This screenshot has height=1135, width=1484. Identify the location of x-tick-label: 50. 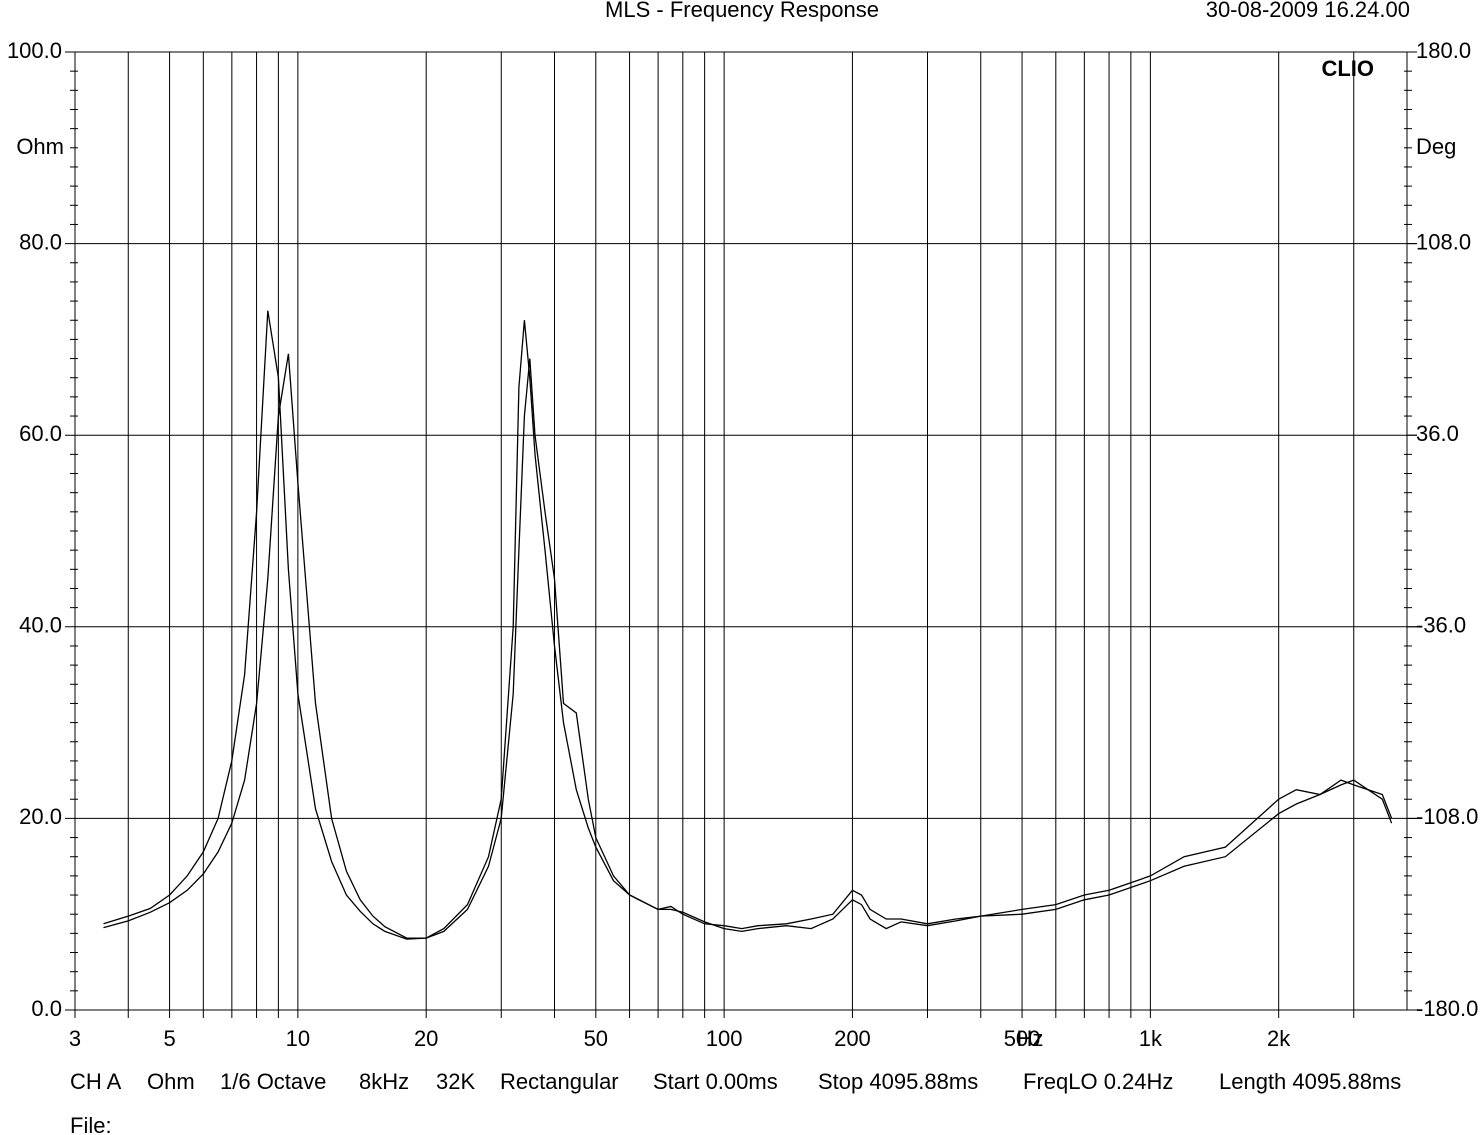
(596, 1038).